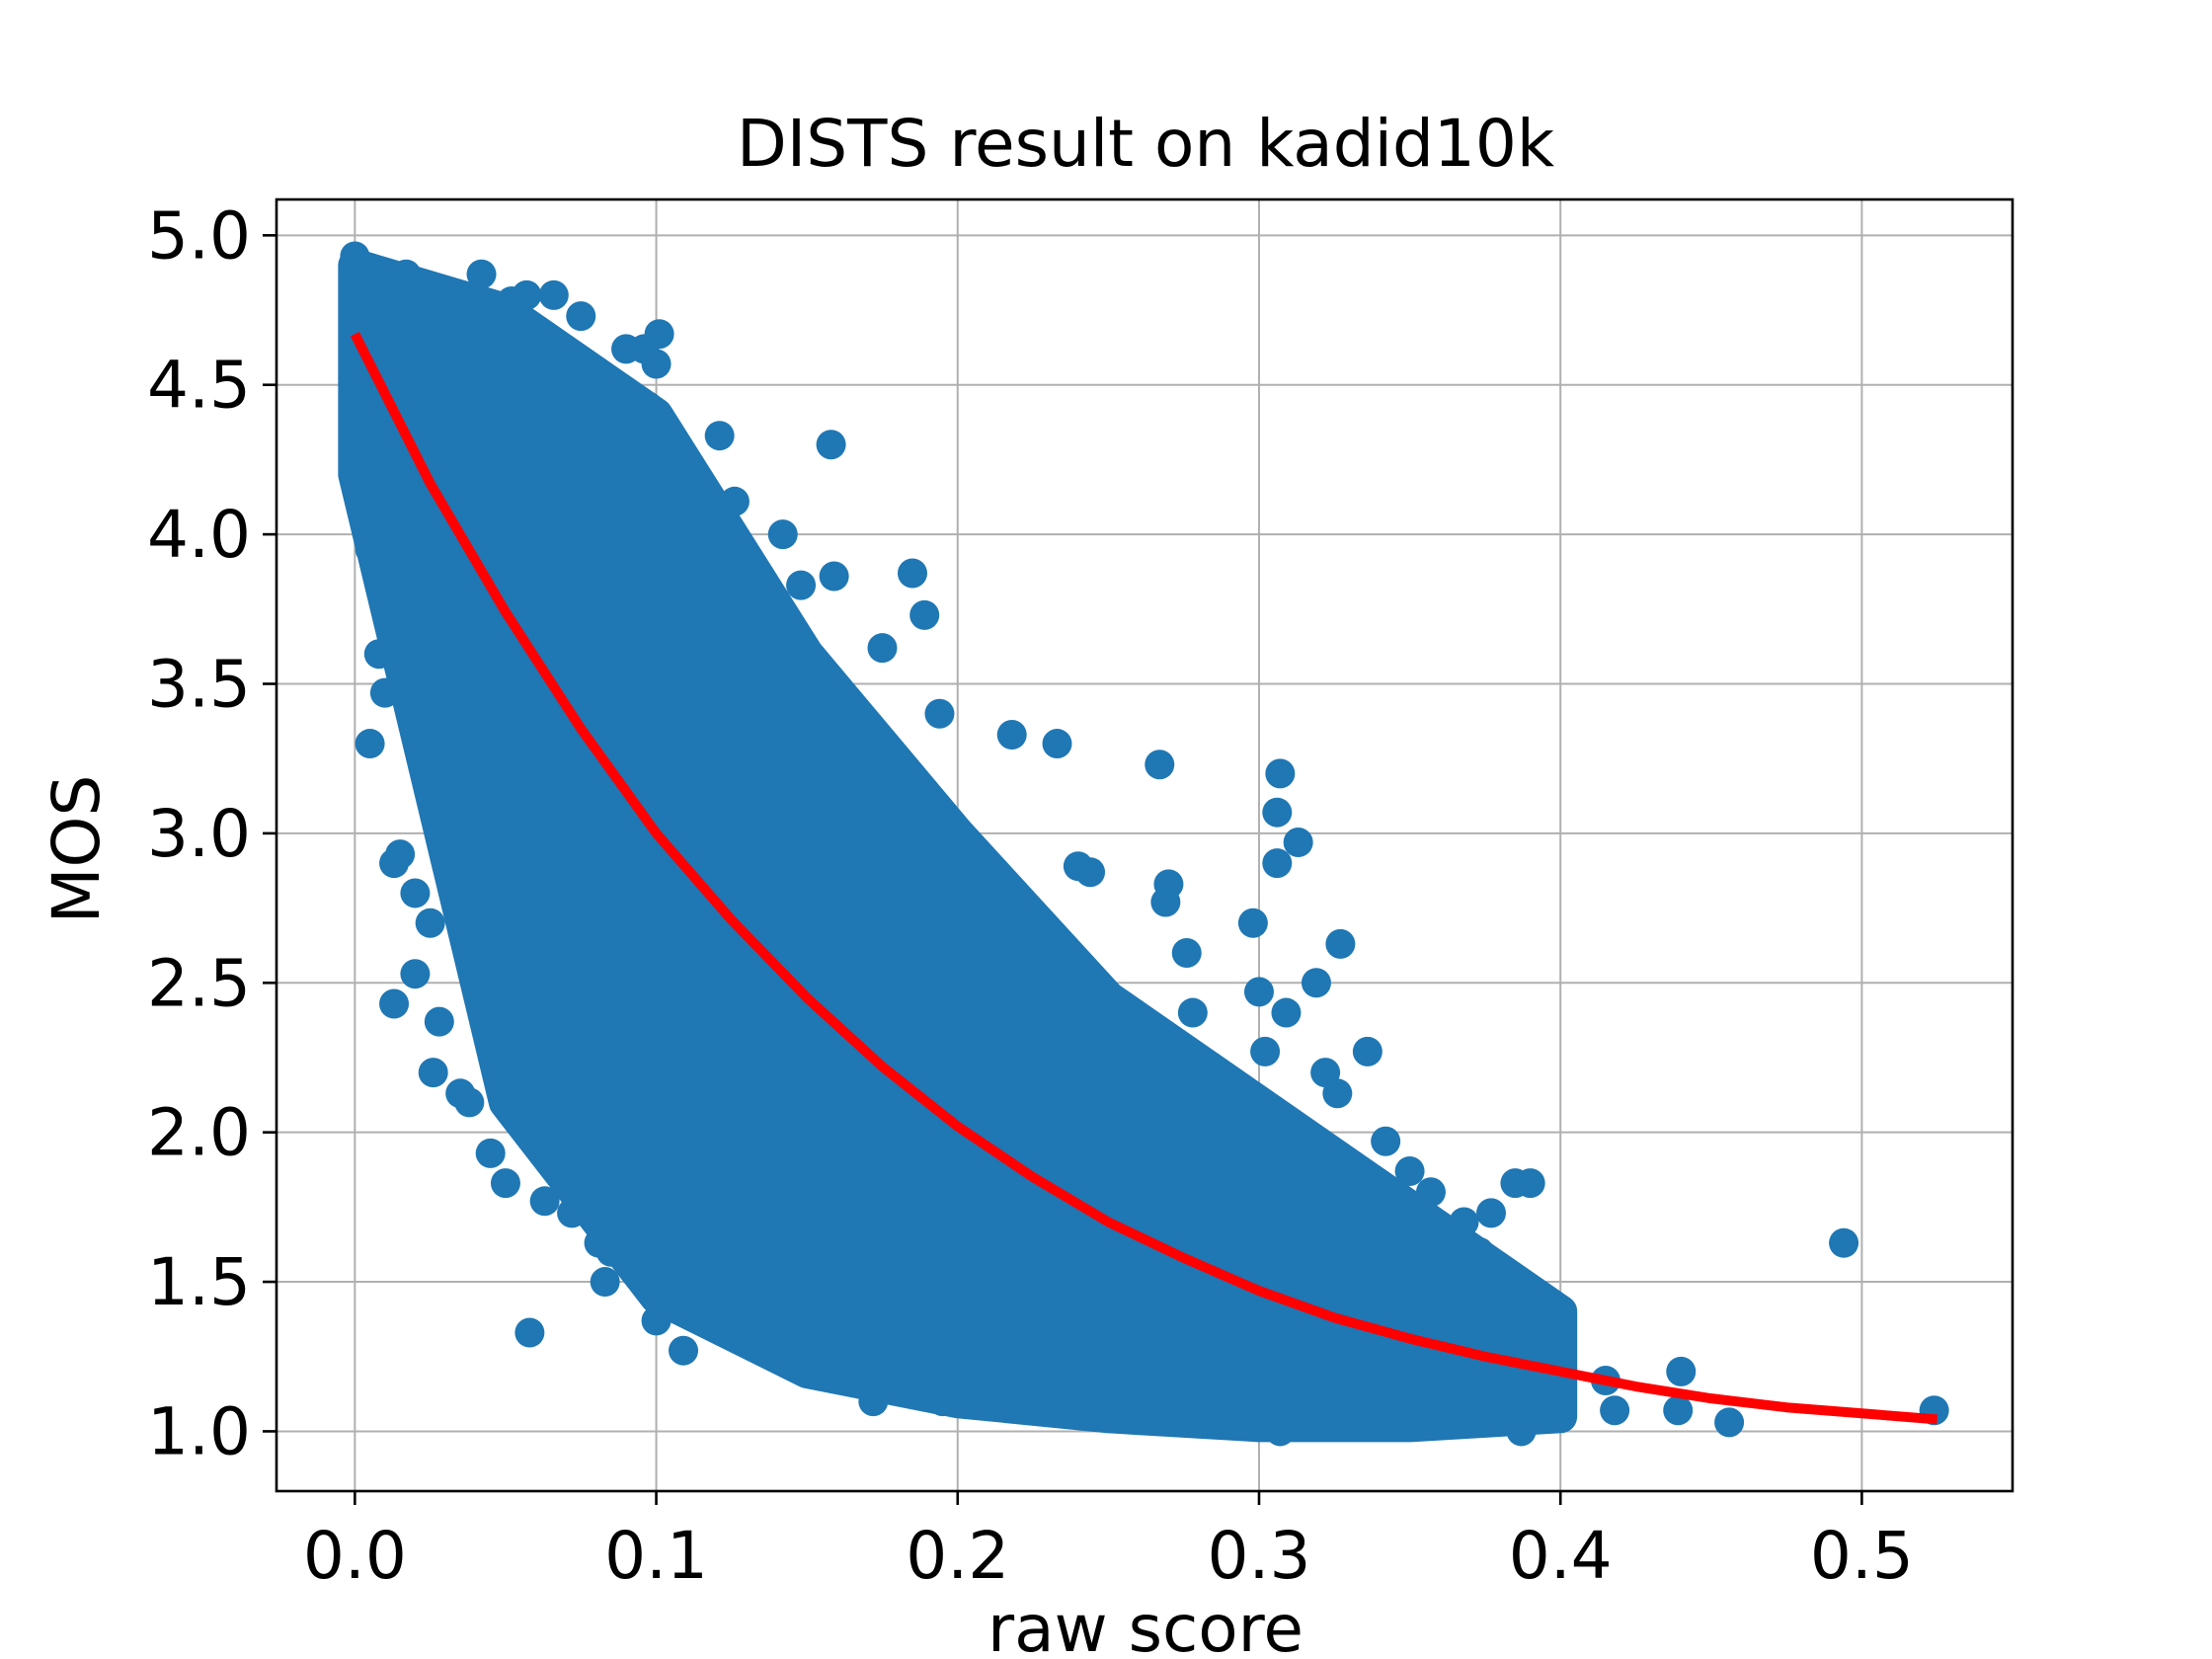  Describe the element at coordinates (199, 535) in the screenshot. I see `y-tick-label: 4.0` at that location.